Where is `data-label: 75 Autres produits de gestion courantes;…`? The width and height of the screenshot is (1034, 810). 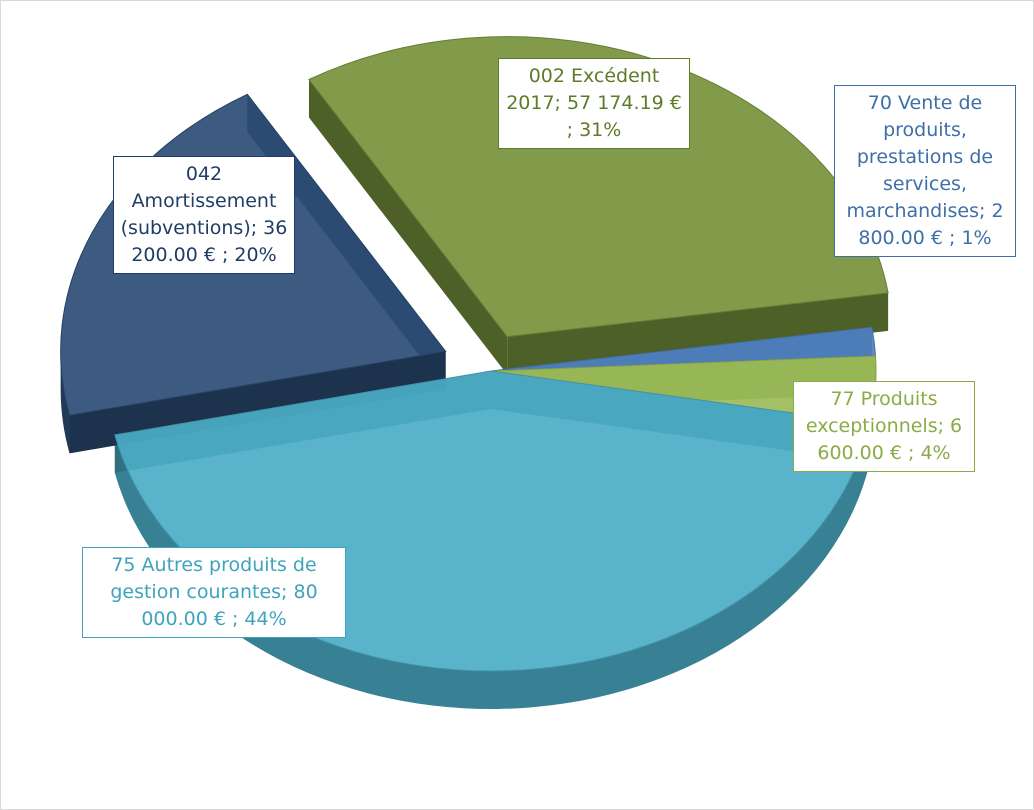 data-label: 75 Autres produits de gestion courantes;… is located at coordinates (214, 592).